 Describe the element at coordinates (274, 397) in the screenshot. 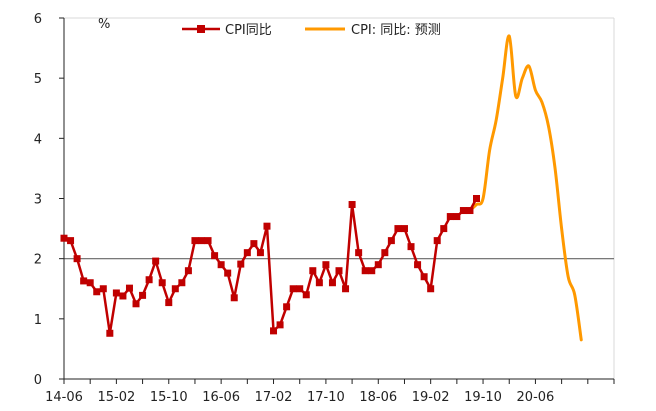

I see `x-tick-label: 17-02` at that location.